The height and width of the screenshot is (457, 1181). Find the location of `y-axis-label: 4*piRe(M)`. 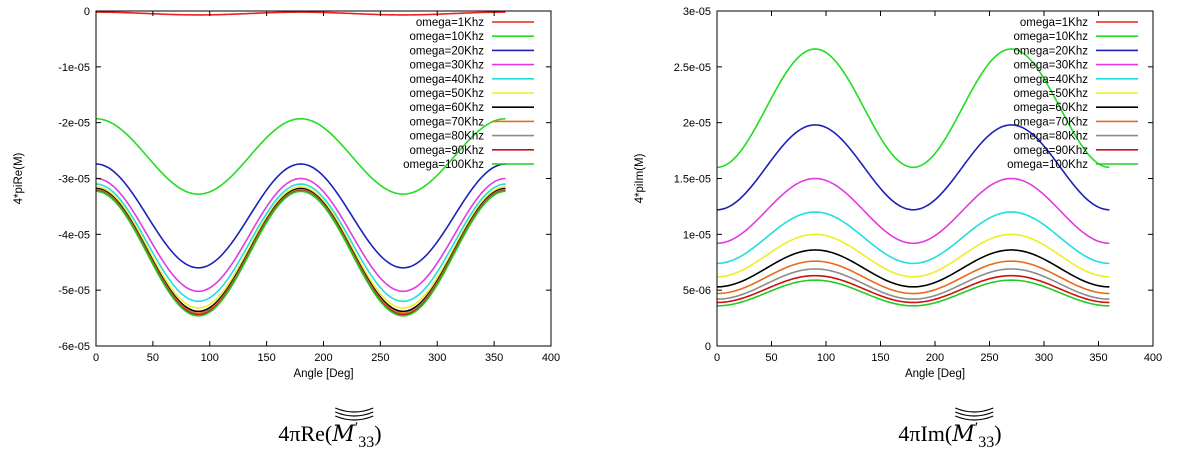

y-axis-label: 4*piRe(M) is located at coordinates (19, 178).